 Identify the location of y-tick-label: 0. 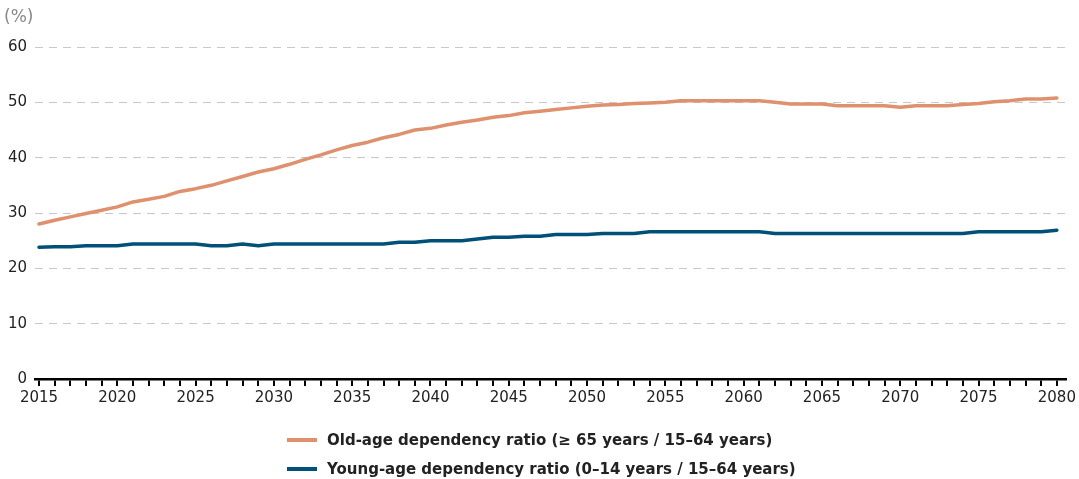
(22, 377).